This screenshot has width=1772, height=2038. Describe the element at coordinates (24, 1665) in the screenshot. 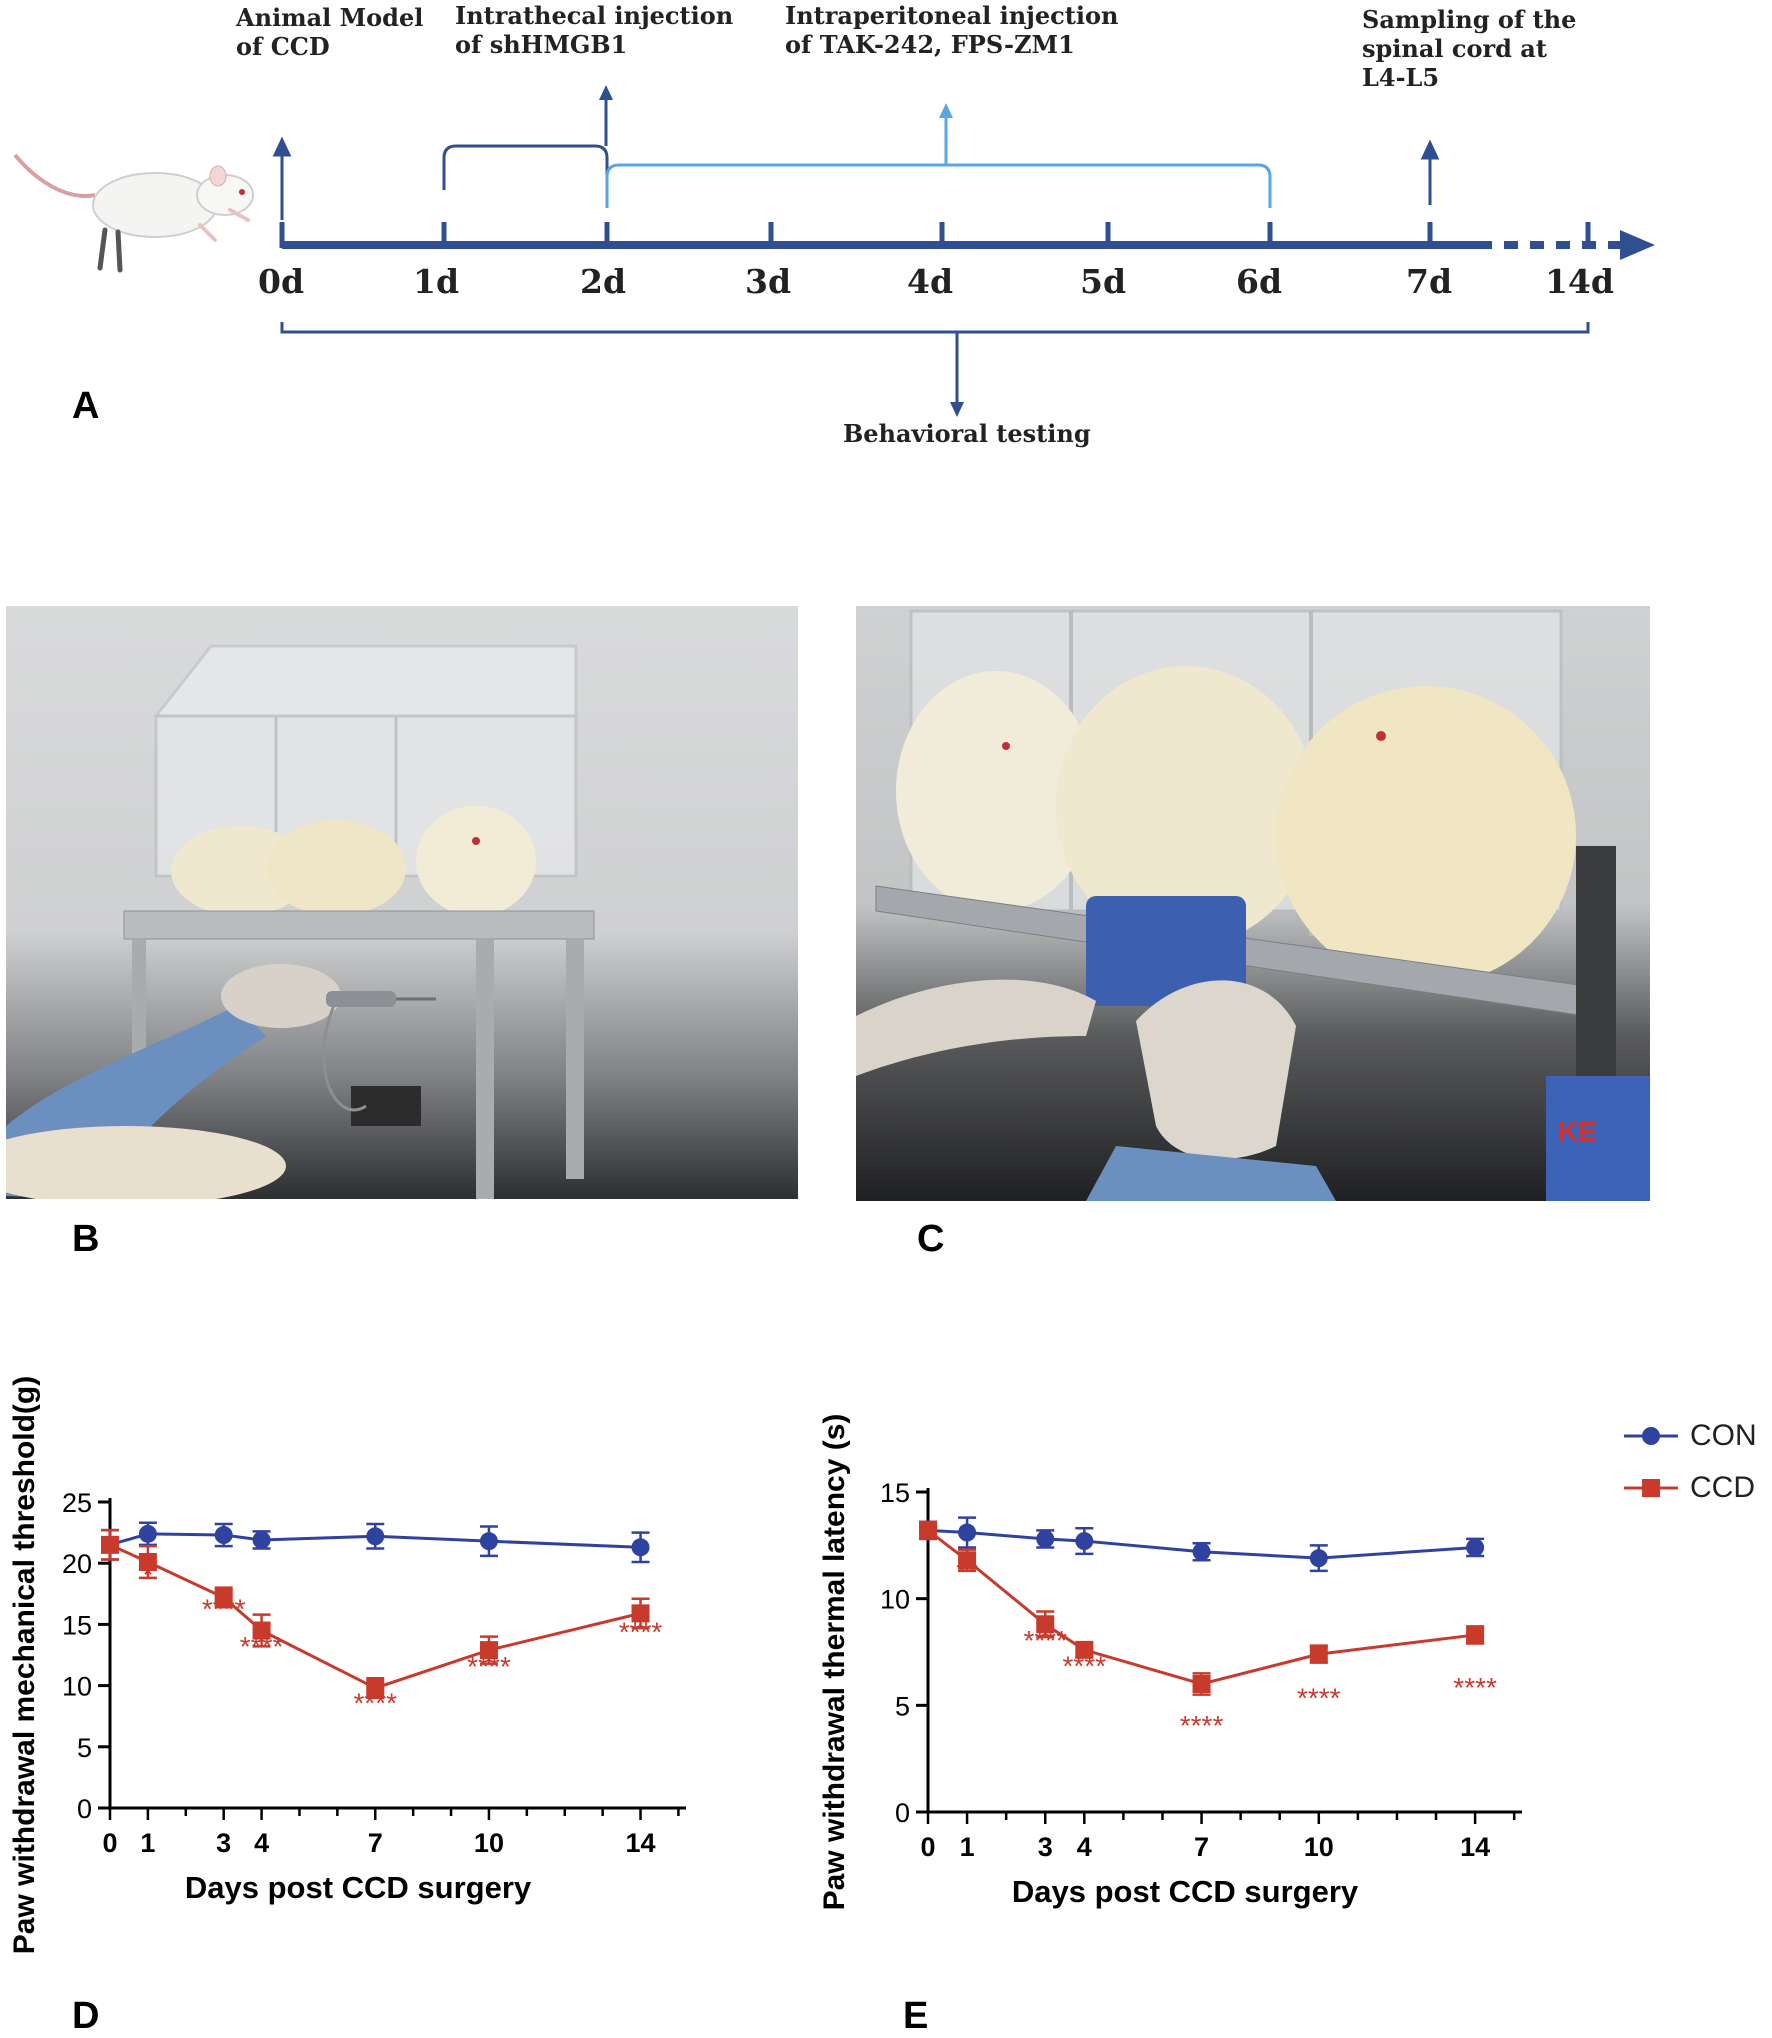

I see `y-axis-title: Paw withdrawal mechanical threshold(g)` at that location.